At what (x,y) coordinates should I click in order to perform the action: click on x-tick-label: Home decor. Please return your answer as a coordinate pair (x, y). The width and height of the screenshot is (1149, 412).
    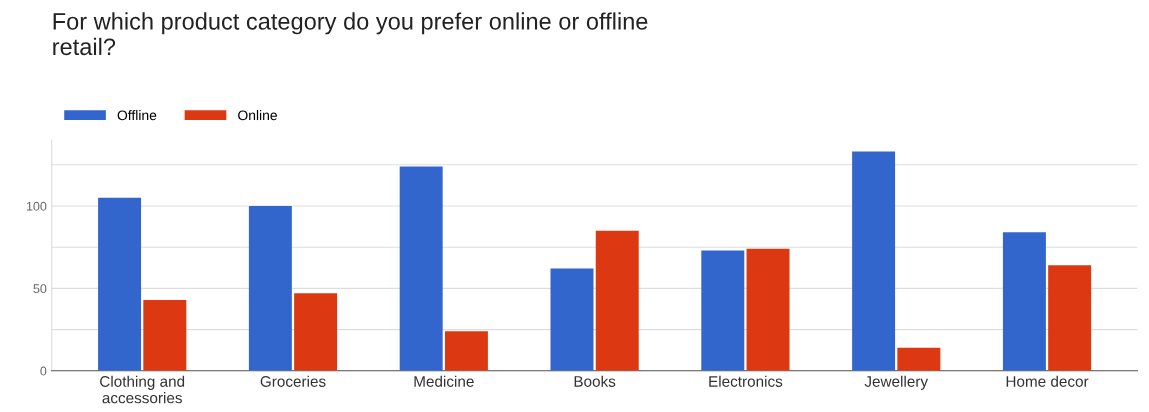
    Looking at the image, I should click on (1047, 381).